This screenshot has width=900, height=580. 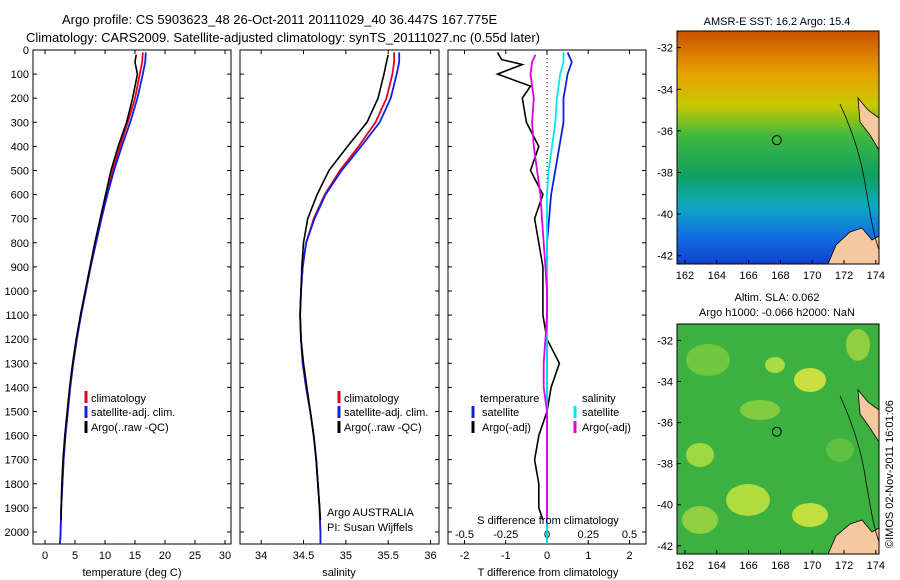 What do you see at coordinates (868, 123) in the screenshot?
I see `sst-land` at bounding box center [868, 123].